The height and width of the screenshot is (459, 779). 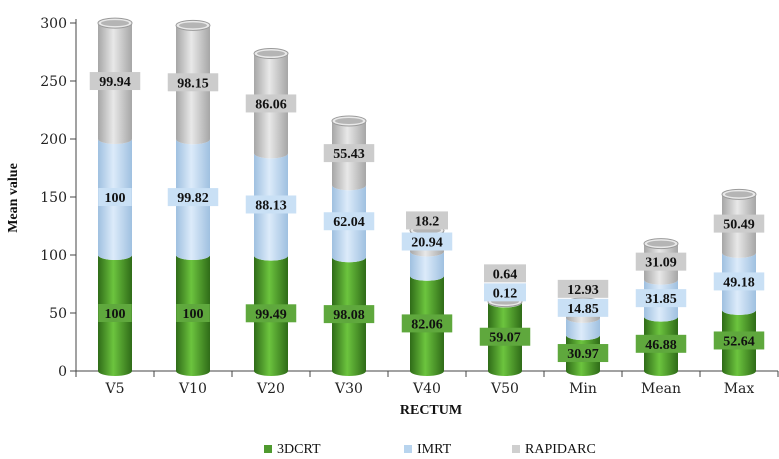 I want to click on data-label: 18.2, so click(x=427, y=221).